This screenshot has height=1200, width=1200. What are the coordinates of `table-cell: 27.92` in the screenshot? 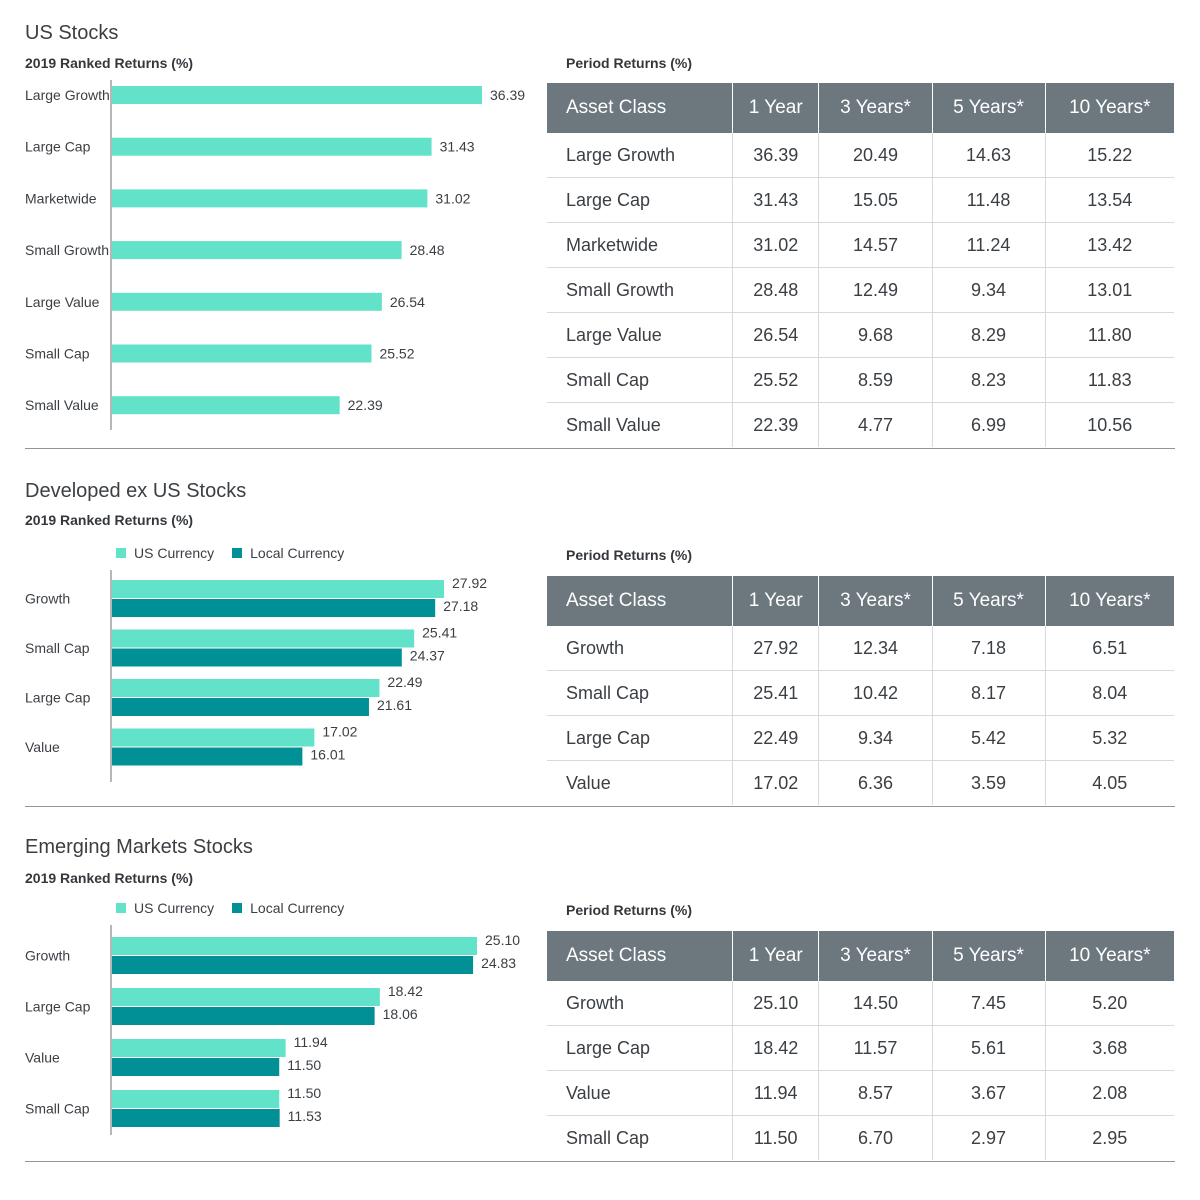 It's located at (776, 648).